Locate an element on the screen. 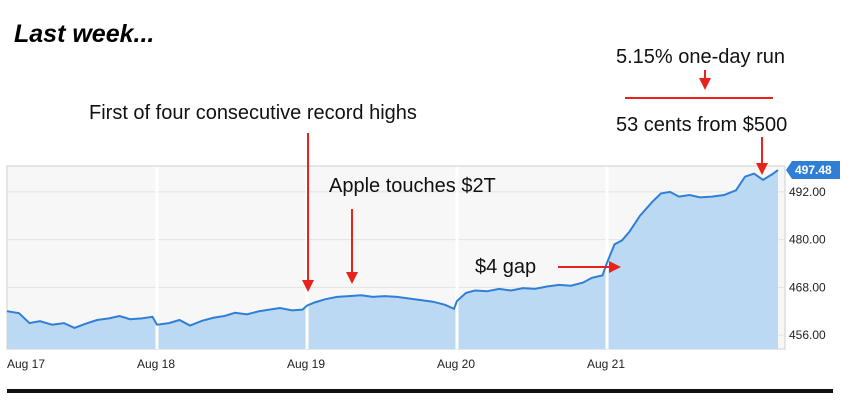  arrow-apple-2t is located at coordinates (352, 246).